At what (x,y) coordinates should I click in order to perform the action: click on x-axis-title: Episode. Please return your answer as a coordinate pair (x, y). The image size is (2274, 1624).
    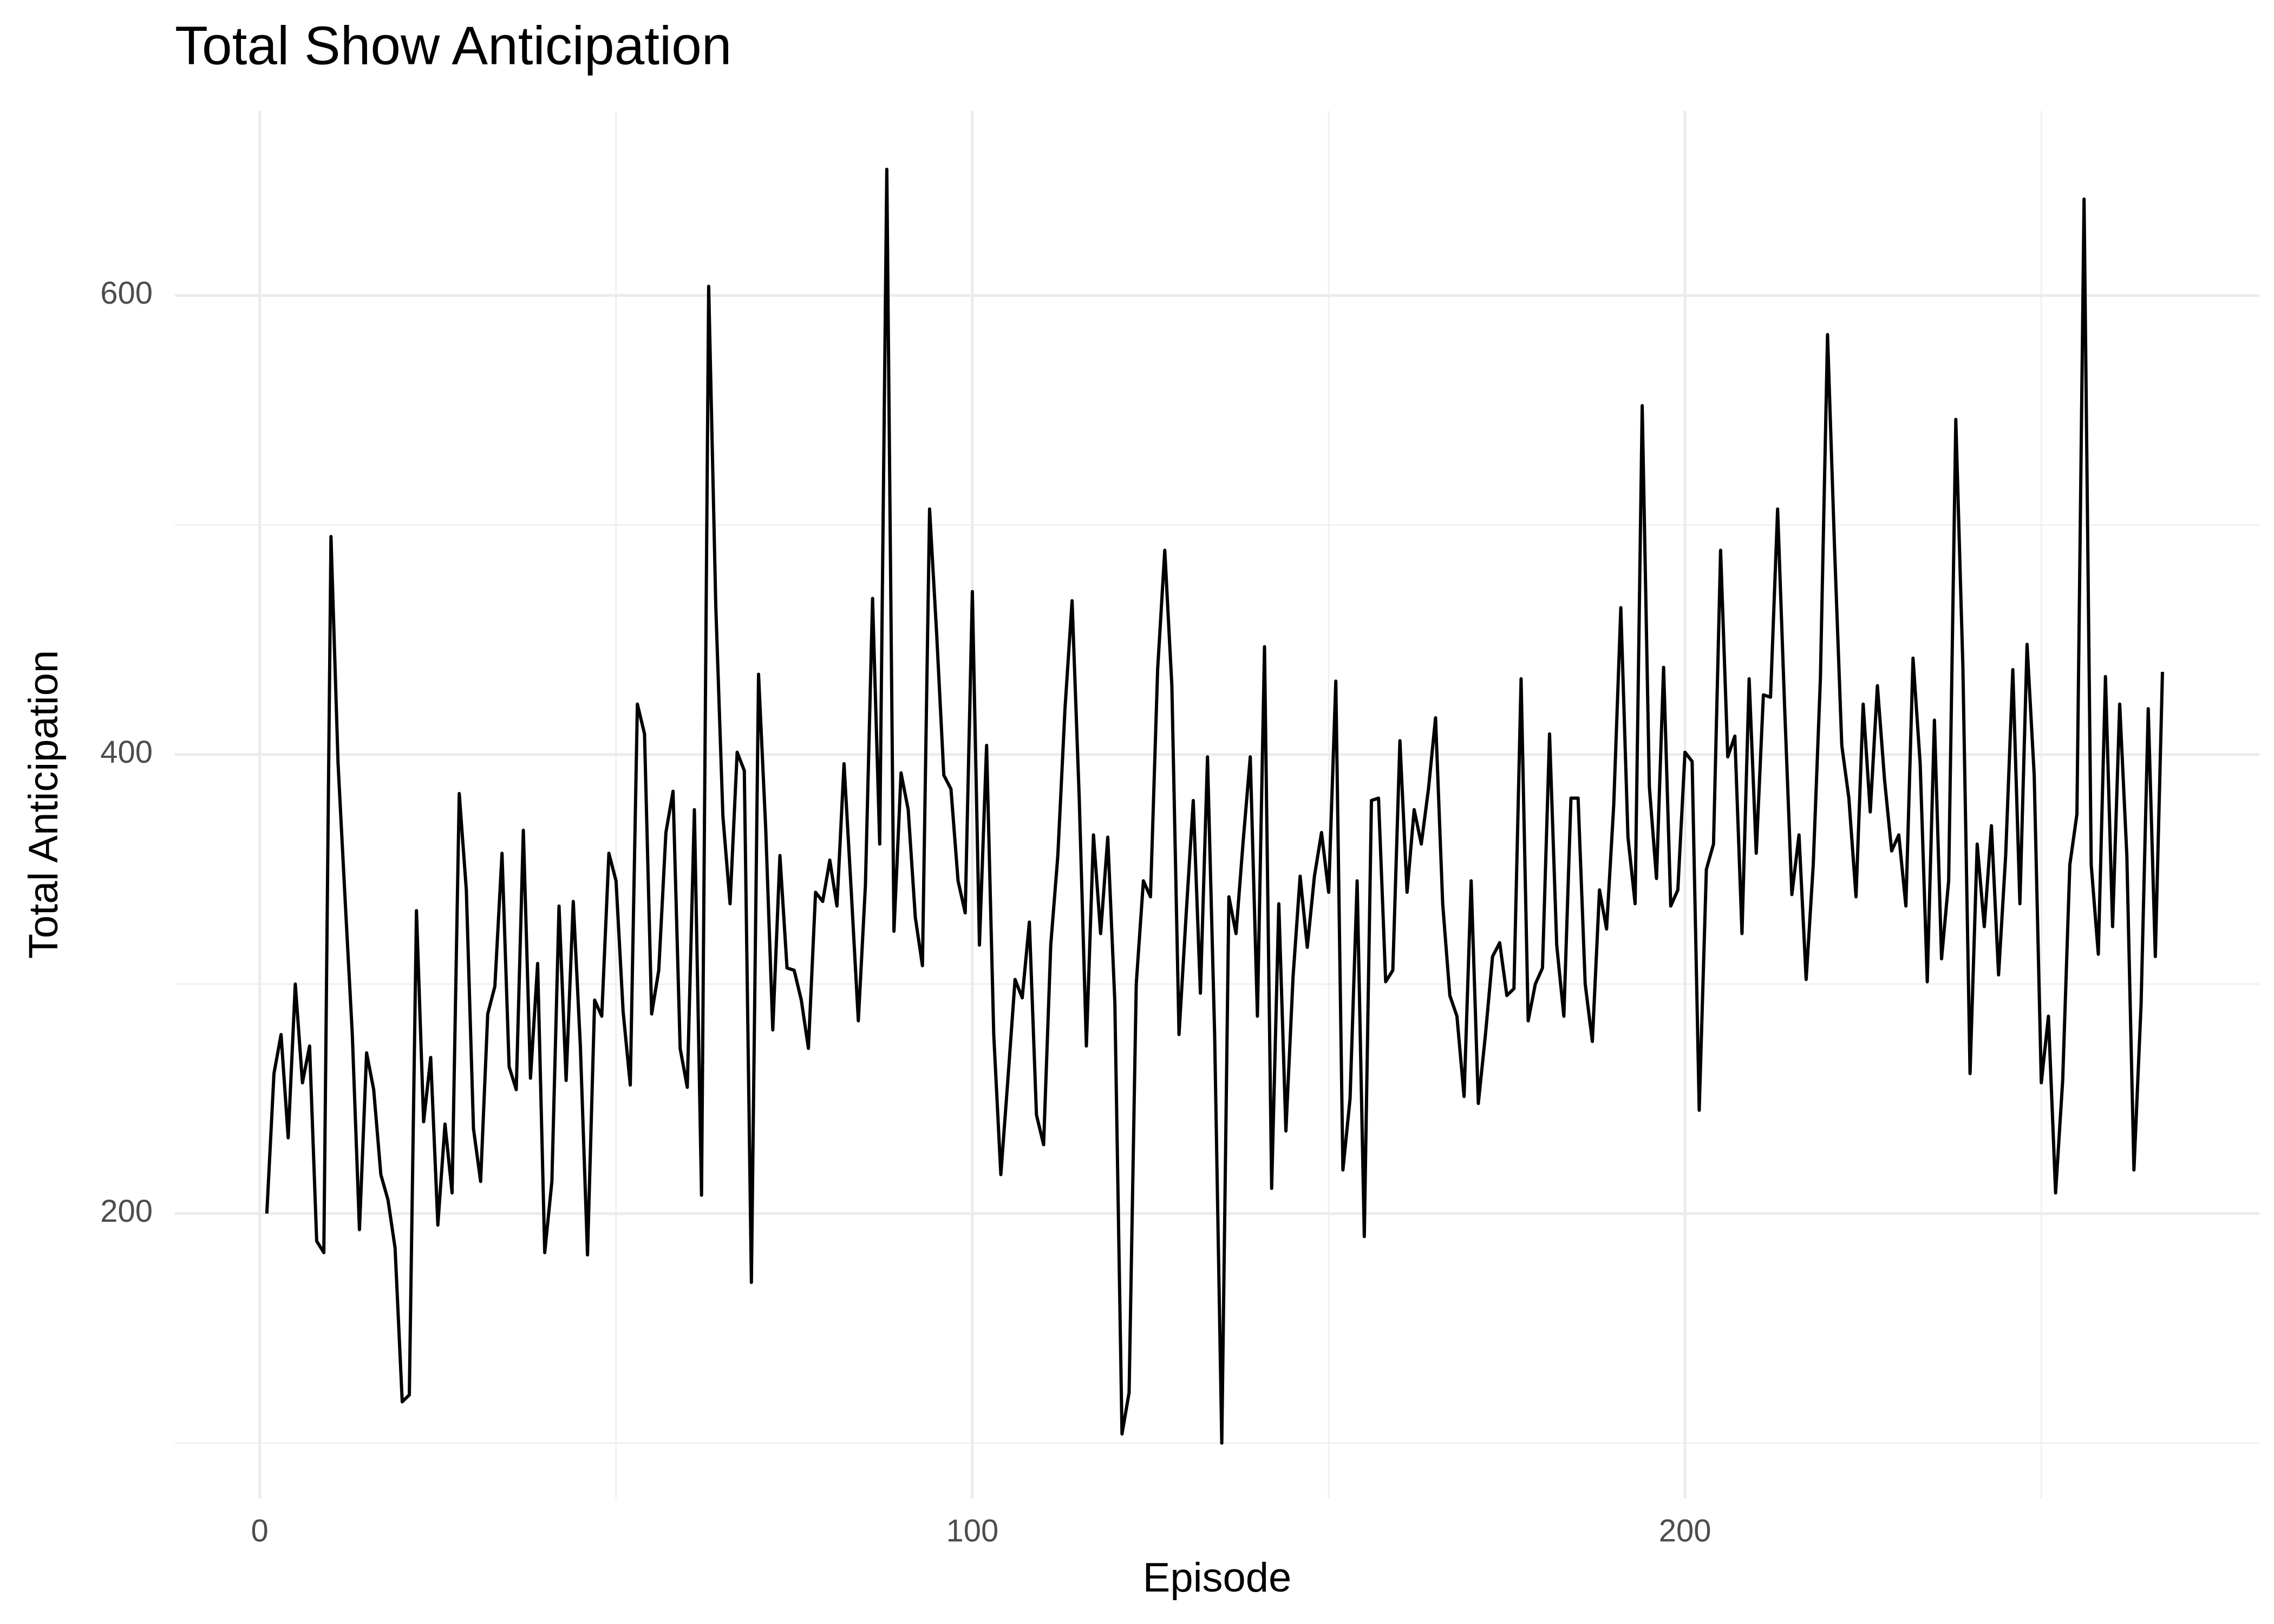
    Looking at the image, I should click on (1217, 1578).